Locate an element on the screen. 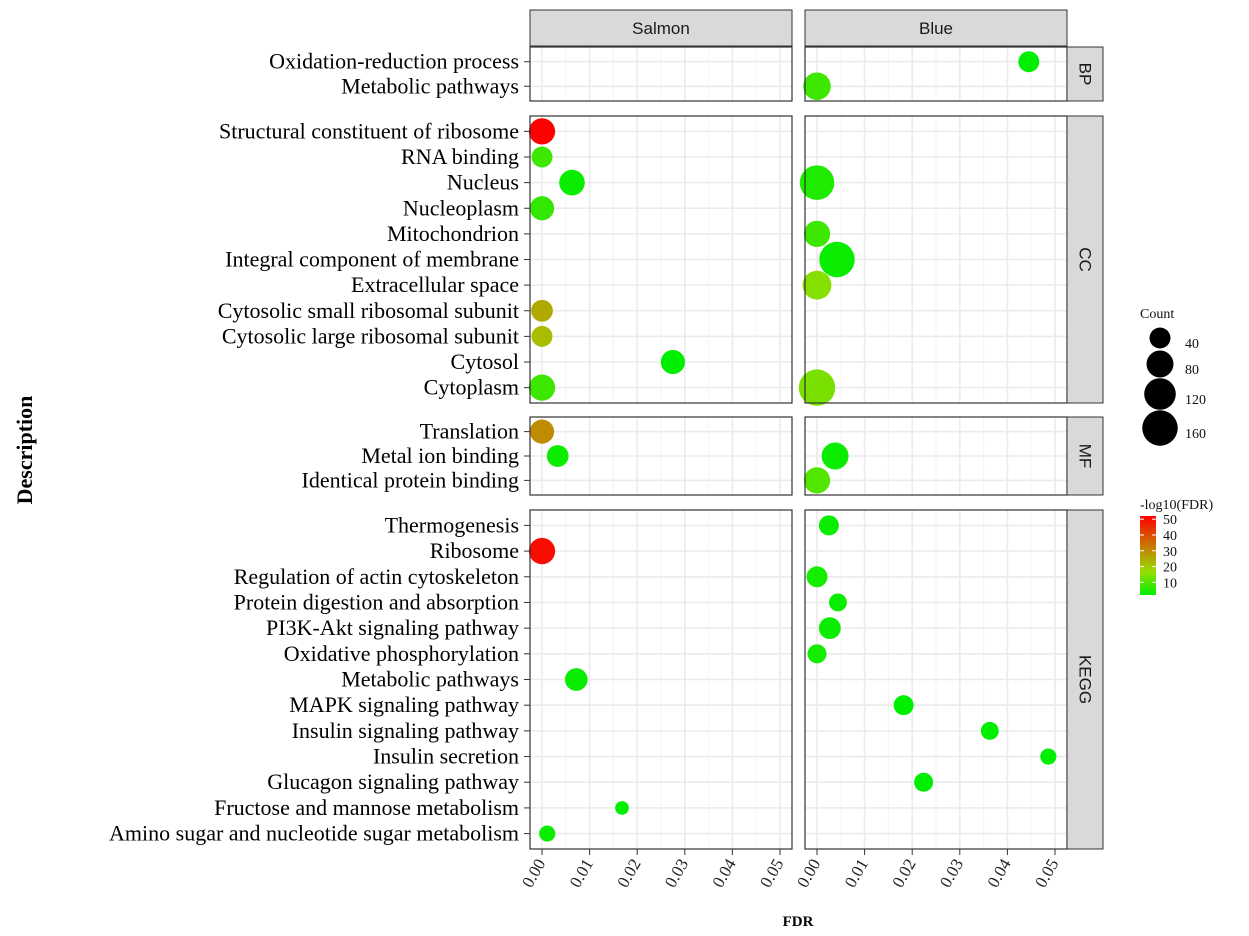 The width and height of the screenshot is (1249, 936). category-label: Nucleus is located at coordinates (483, 182).